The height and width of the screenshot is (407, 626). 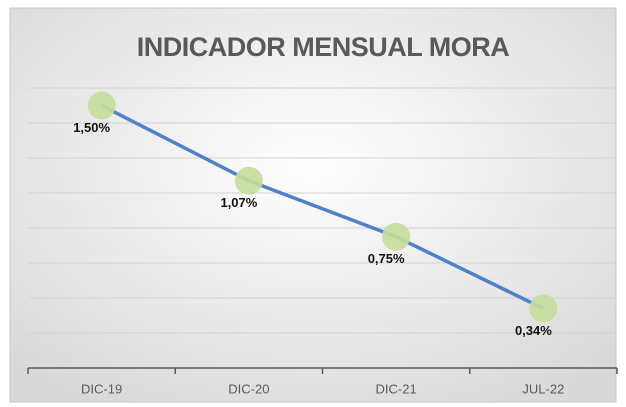 What do you see at coordinates (396, 388) in the screenshot?
I see `x-tick-label: DIC-21` at bounding box center [396, 388].